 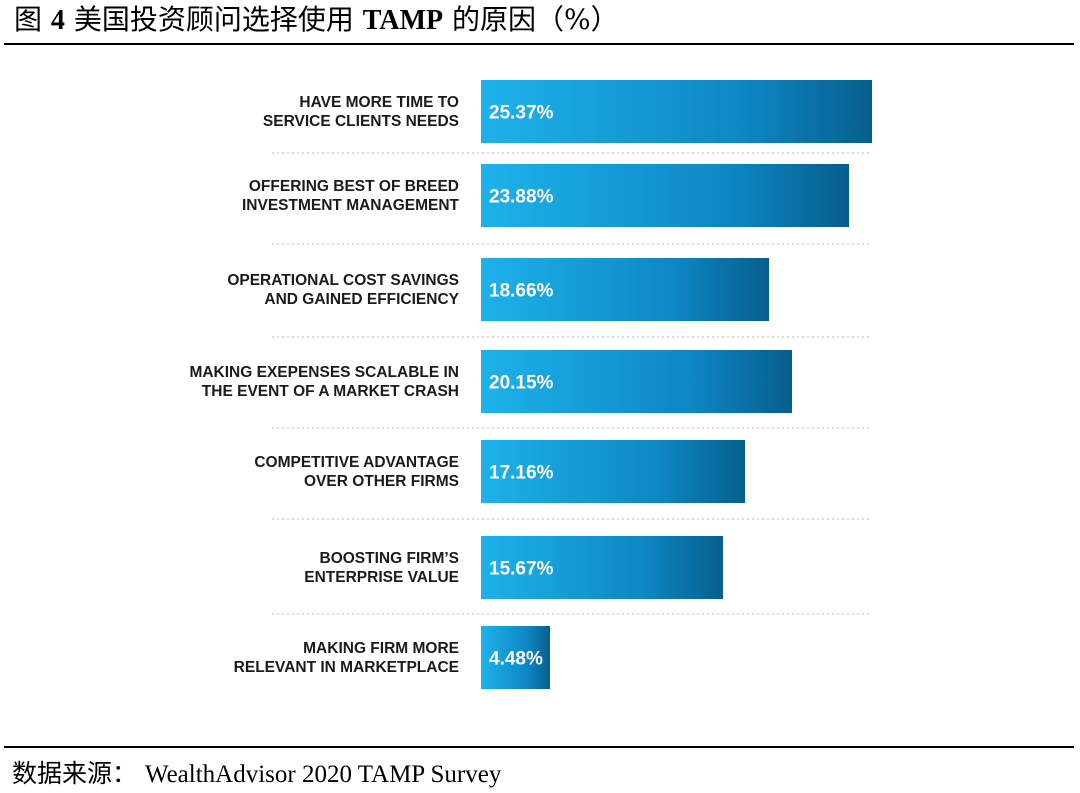 I want to click on source-note: 数据来源： WealthAdvisor 2020 TAMP Survey, so click(x=256, y=774).